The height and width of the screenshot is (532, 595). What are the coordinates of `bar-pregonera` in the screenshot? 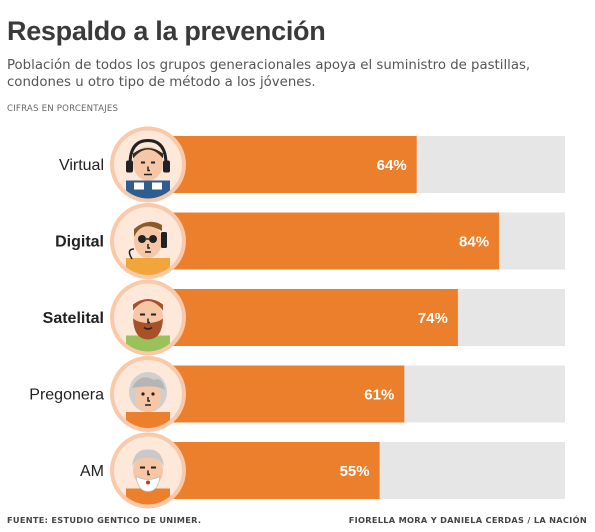 It's located at (279, 394).